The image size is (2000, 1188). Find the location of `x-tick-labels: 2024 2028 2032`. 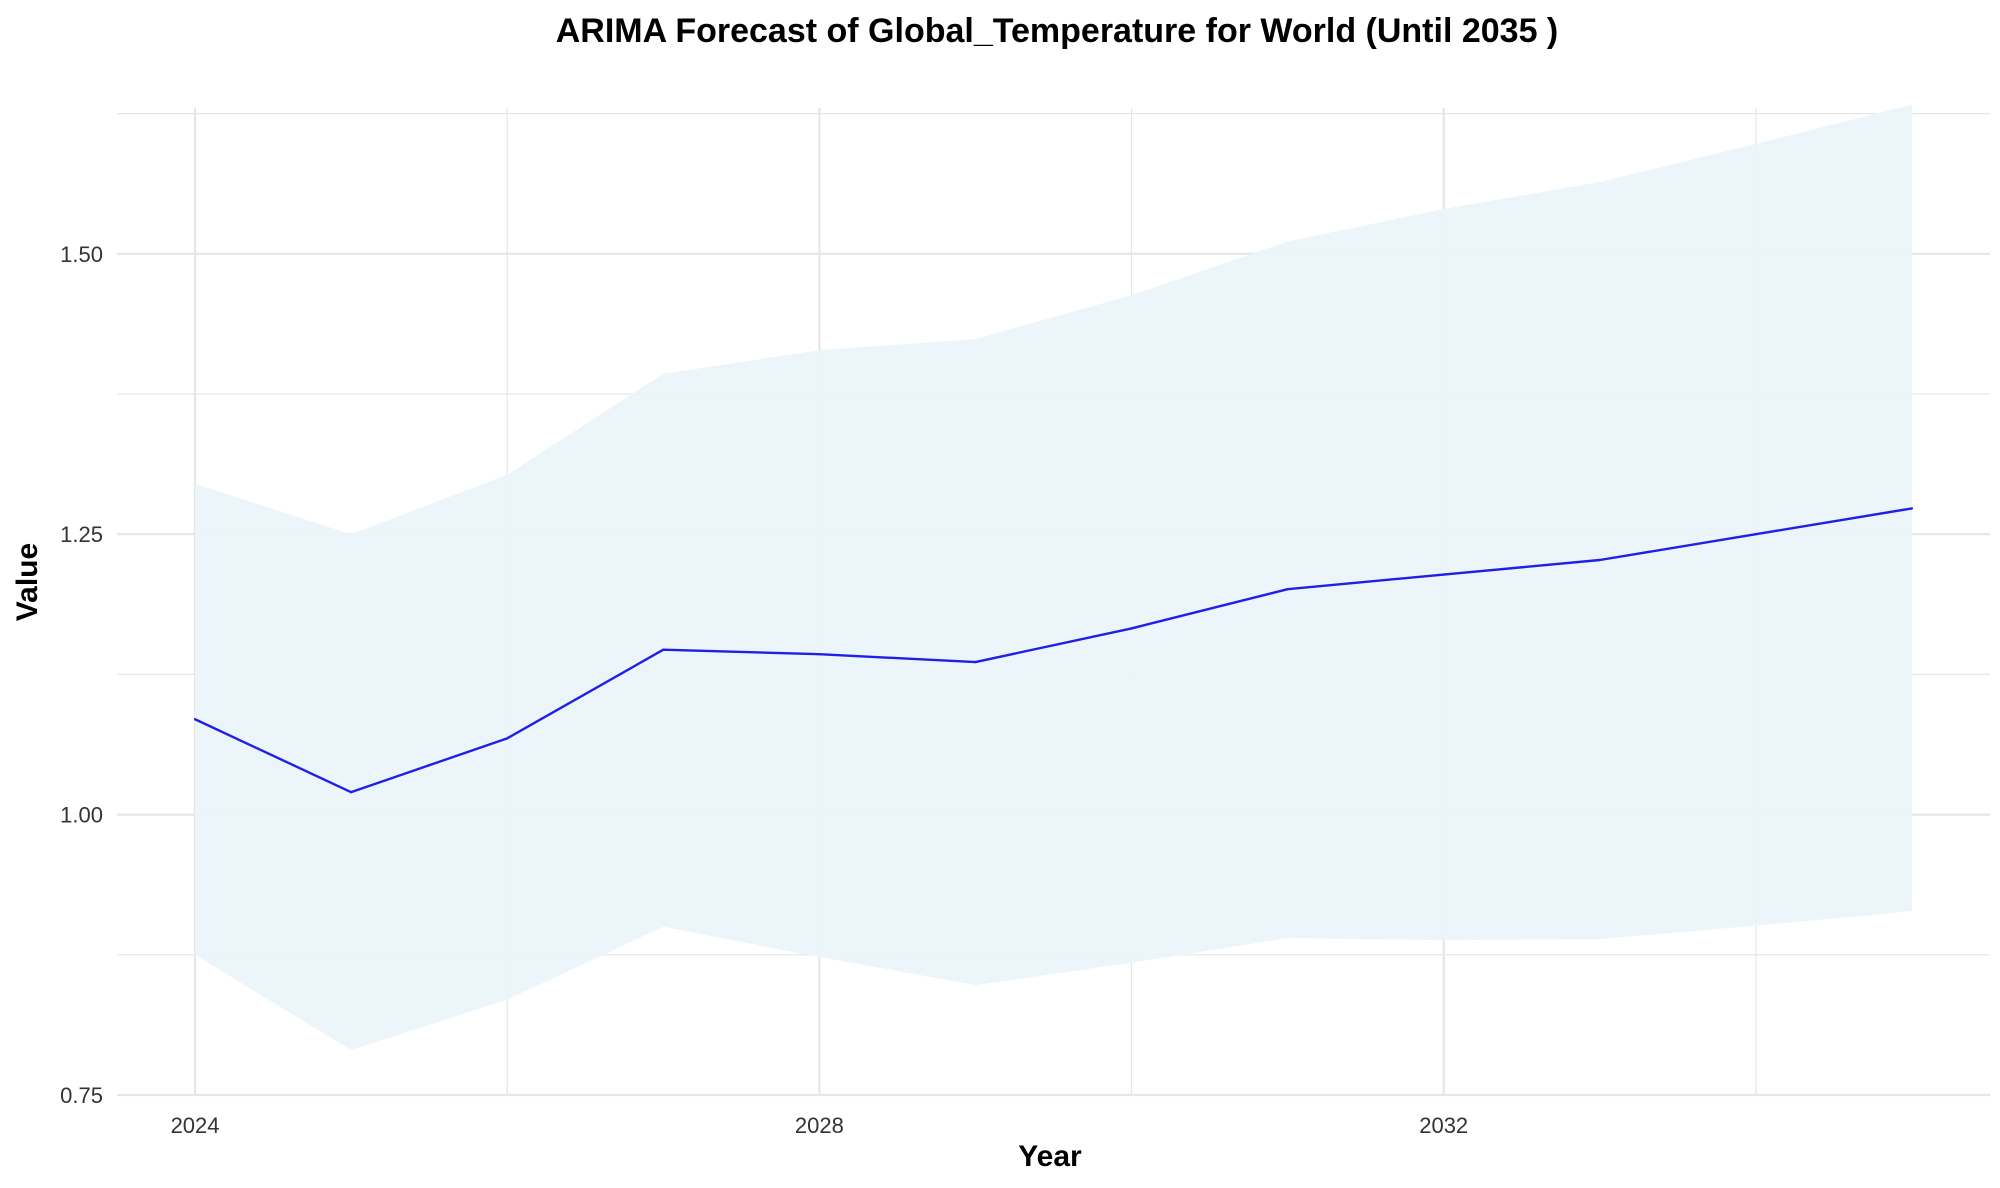

x-tick-labels: 2024 2028 2032 is located at coordinates (820, 1125).